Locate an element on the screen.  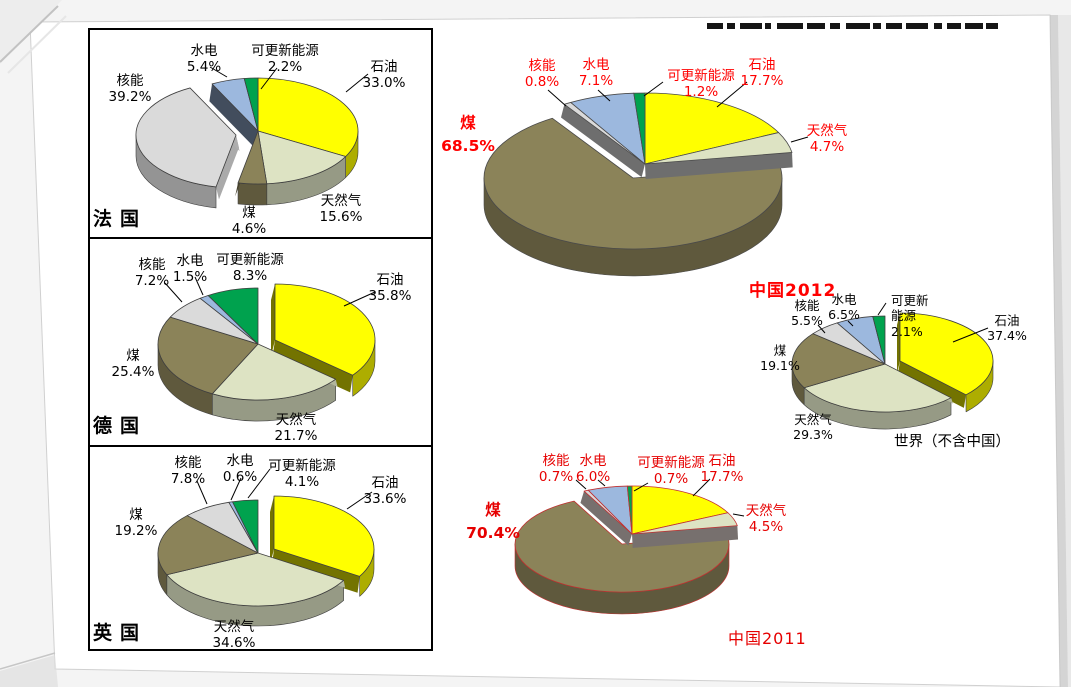
label-china2012-hydro: 水电 7.1% is located at coordinates (596, 73).